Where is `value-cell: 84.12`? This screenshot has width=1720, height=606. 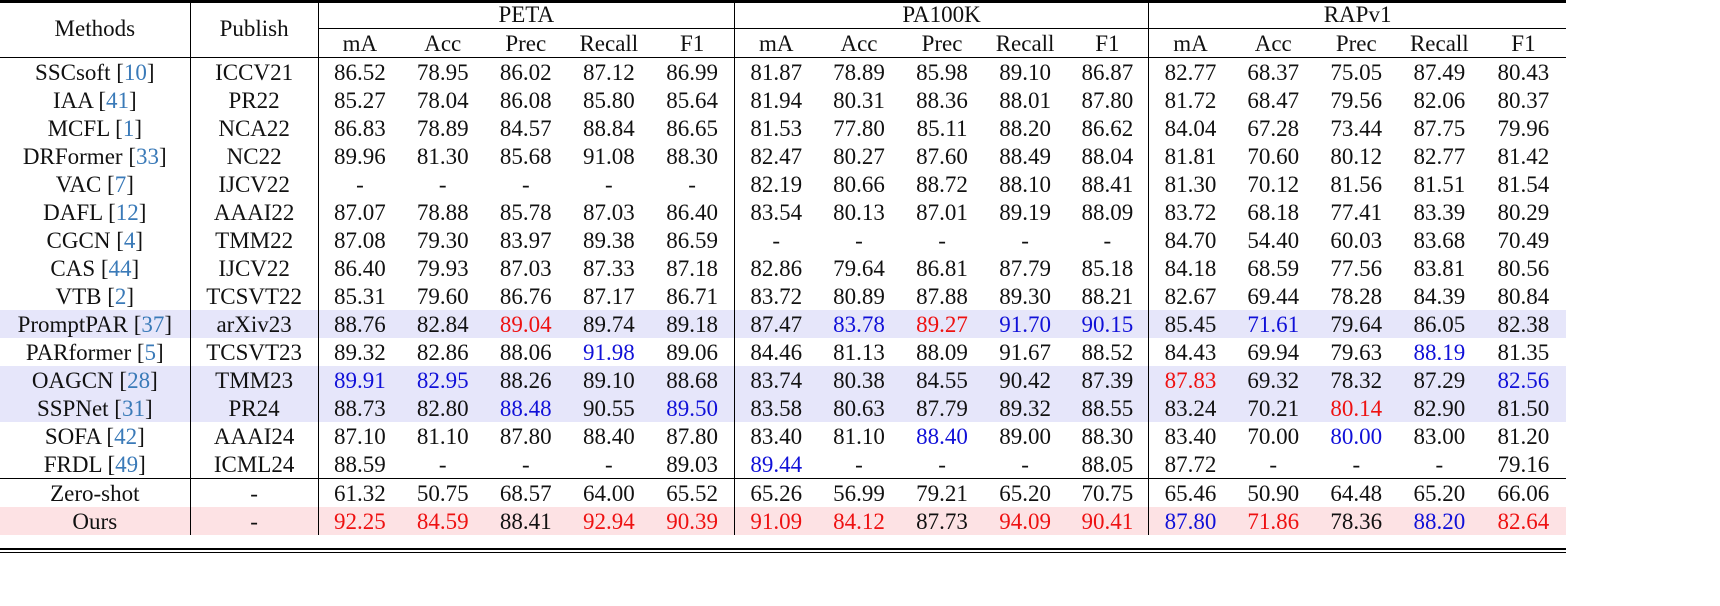 value-cell: 84.12 is located at coordinates (859, 521).